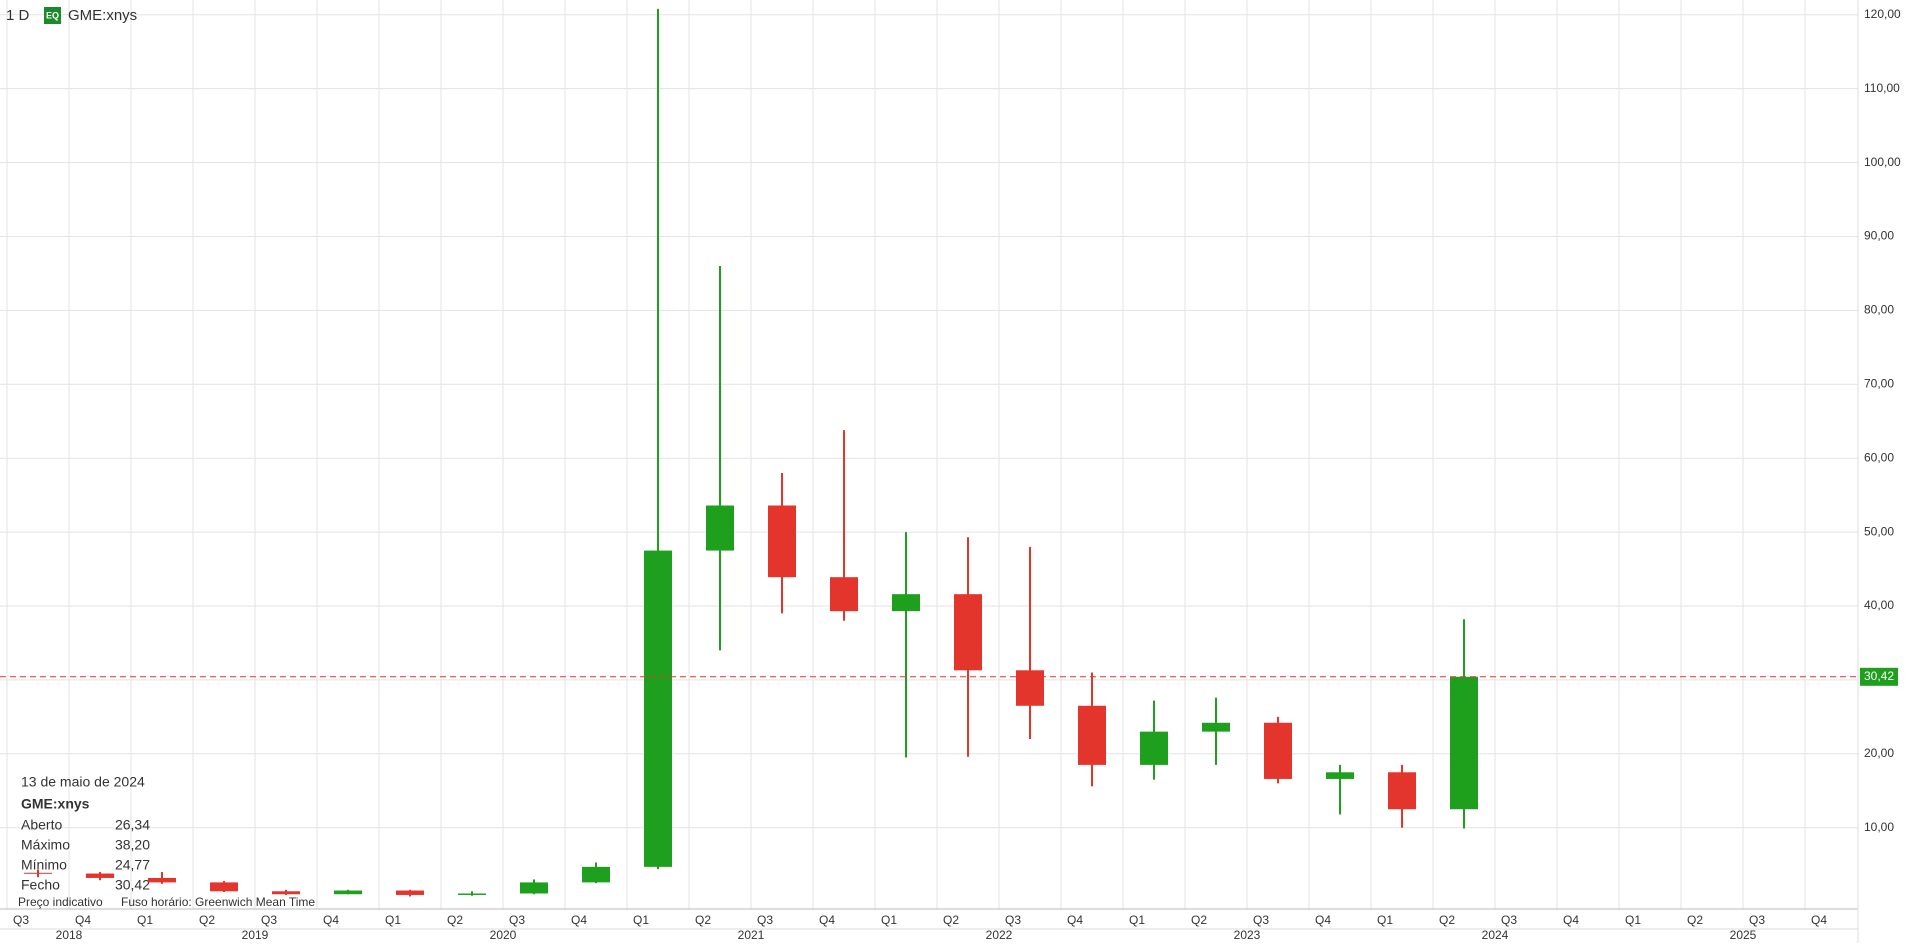  I want to click on y-tick-label: 100,00, so click(1882, 162).